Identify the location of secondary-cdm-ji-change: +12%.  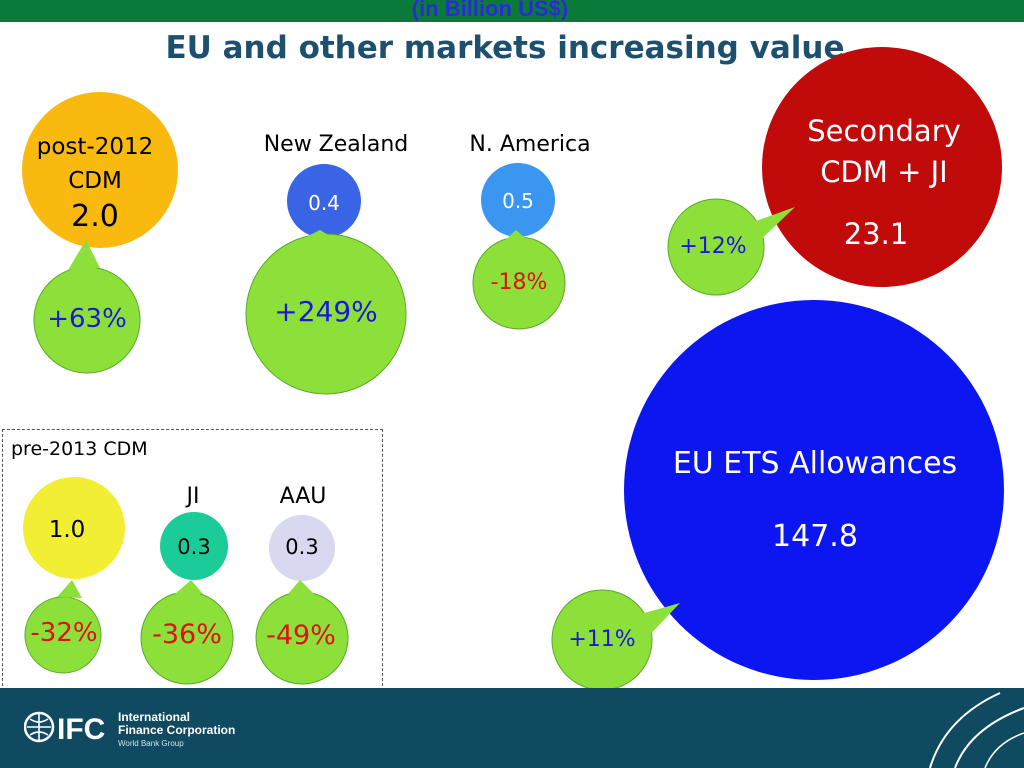
(713, 247).